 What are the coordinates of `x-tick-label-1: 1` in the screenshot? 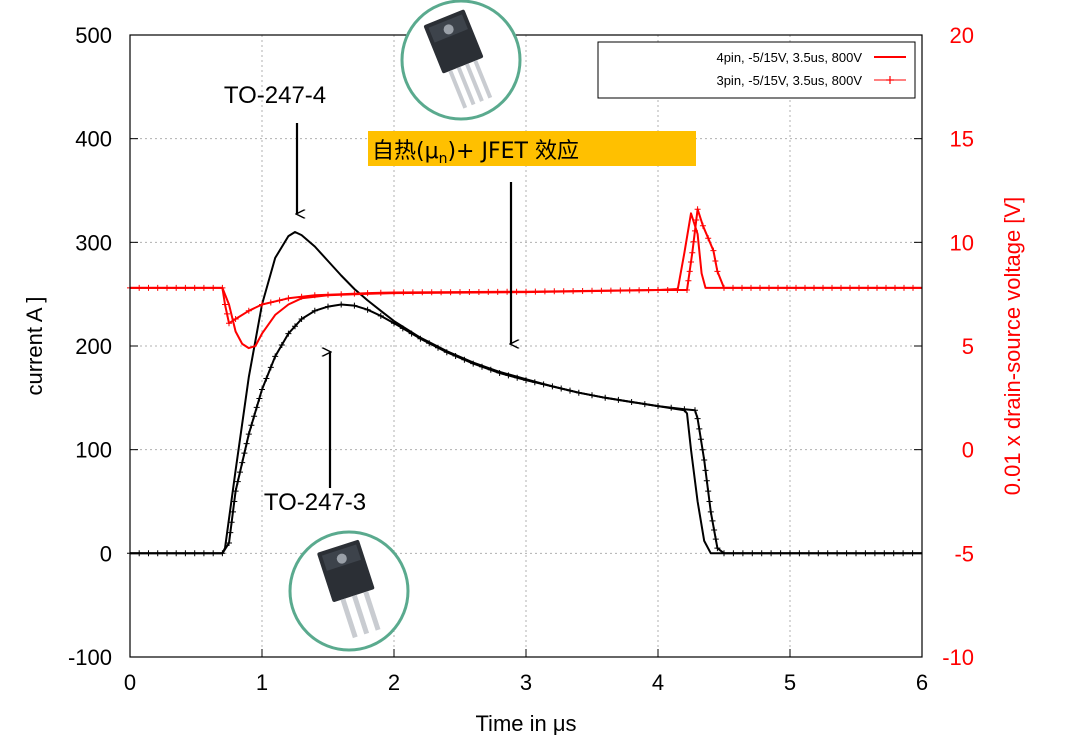 It's located at (262, 682).